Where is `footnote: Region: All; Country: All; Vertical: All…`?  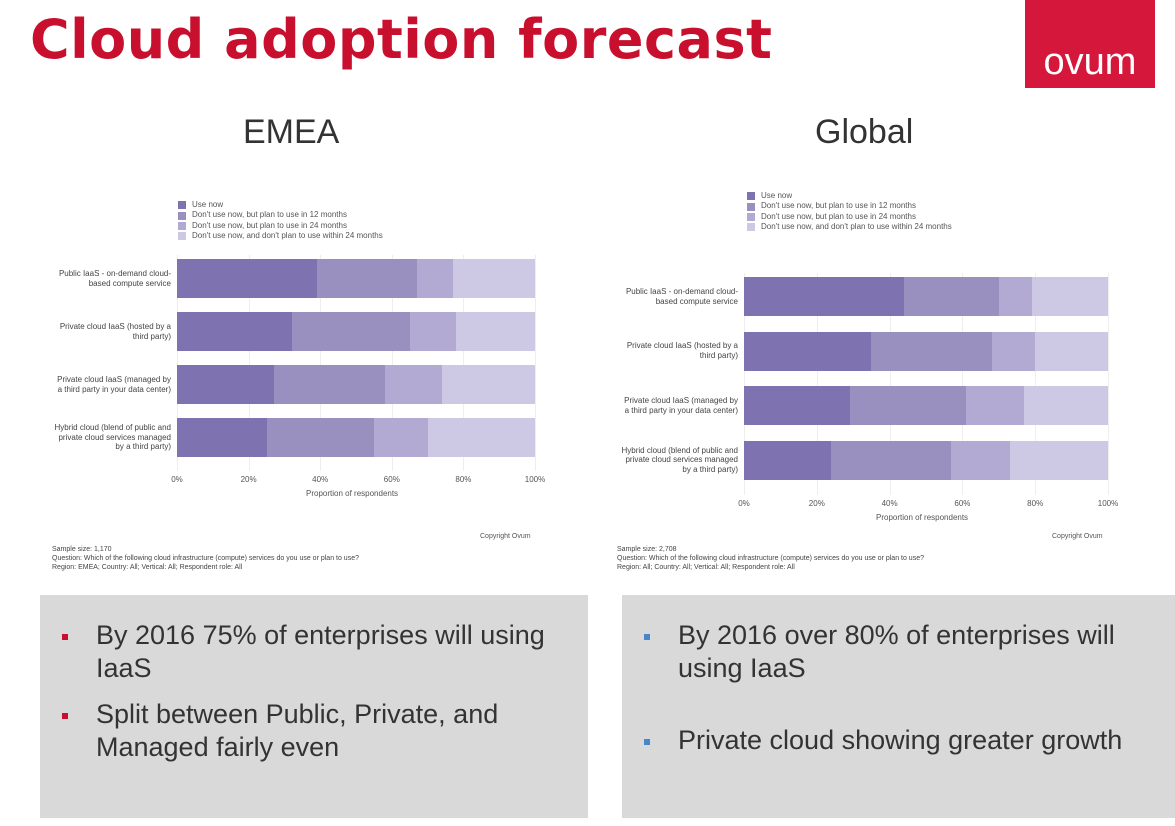
footnote: Region: All; Country: All; Vertical: All… is located at coordinates (706, 568).